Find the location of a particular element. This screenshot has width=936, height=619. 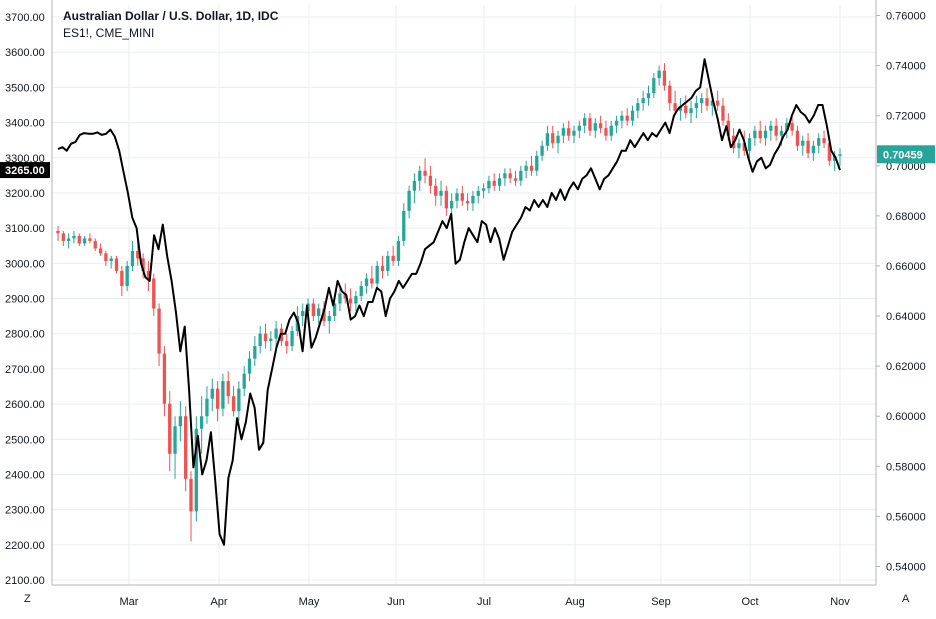

left-axis-tick-label: 2800.00 is located at coordinates (25, 335).